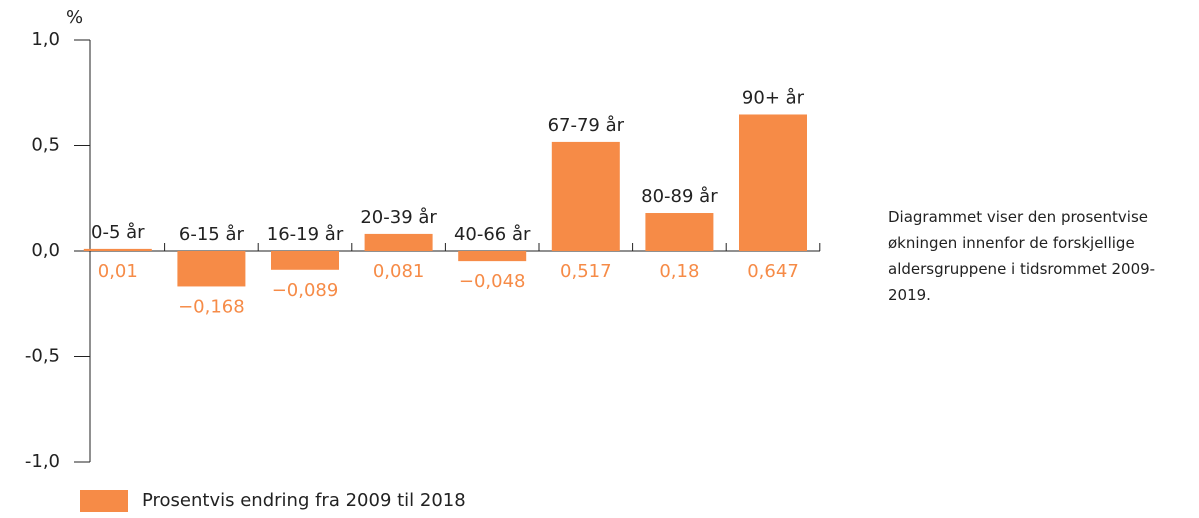 The image size is (1199, 518). I want to click on y-axis-label: %, so click(74, 17).